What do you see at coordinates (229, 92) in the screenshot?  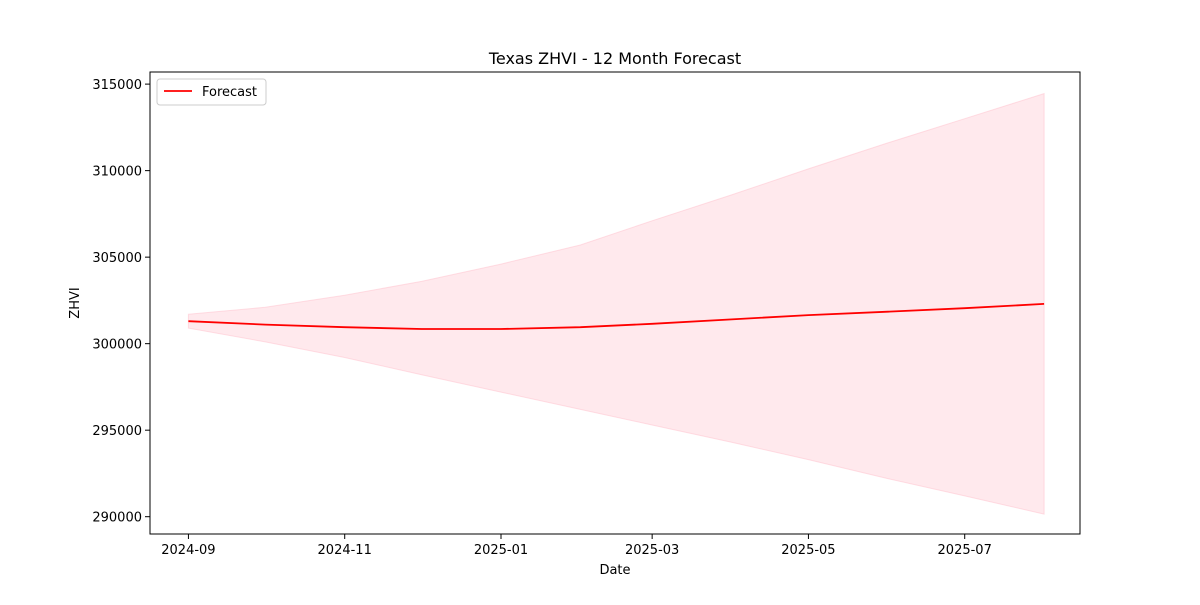 I see `legend-label-forecast: Forecast` at bounding box center [229, 92].